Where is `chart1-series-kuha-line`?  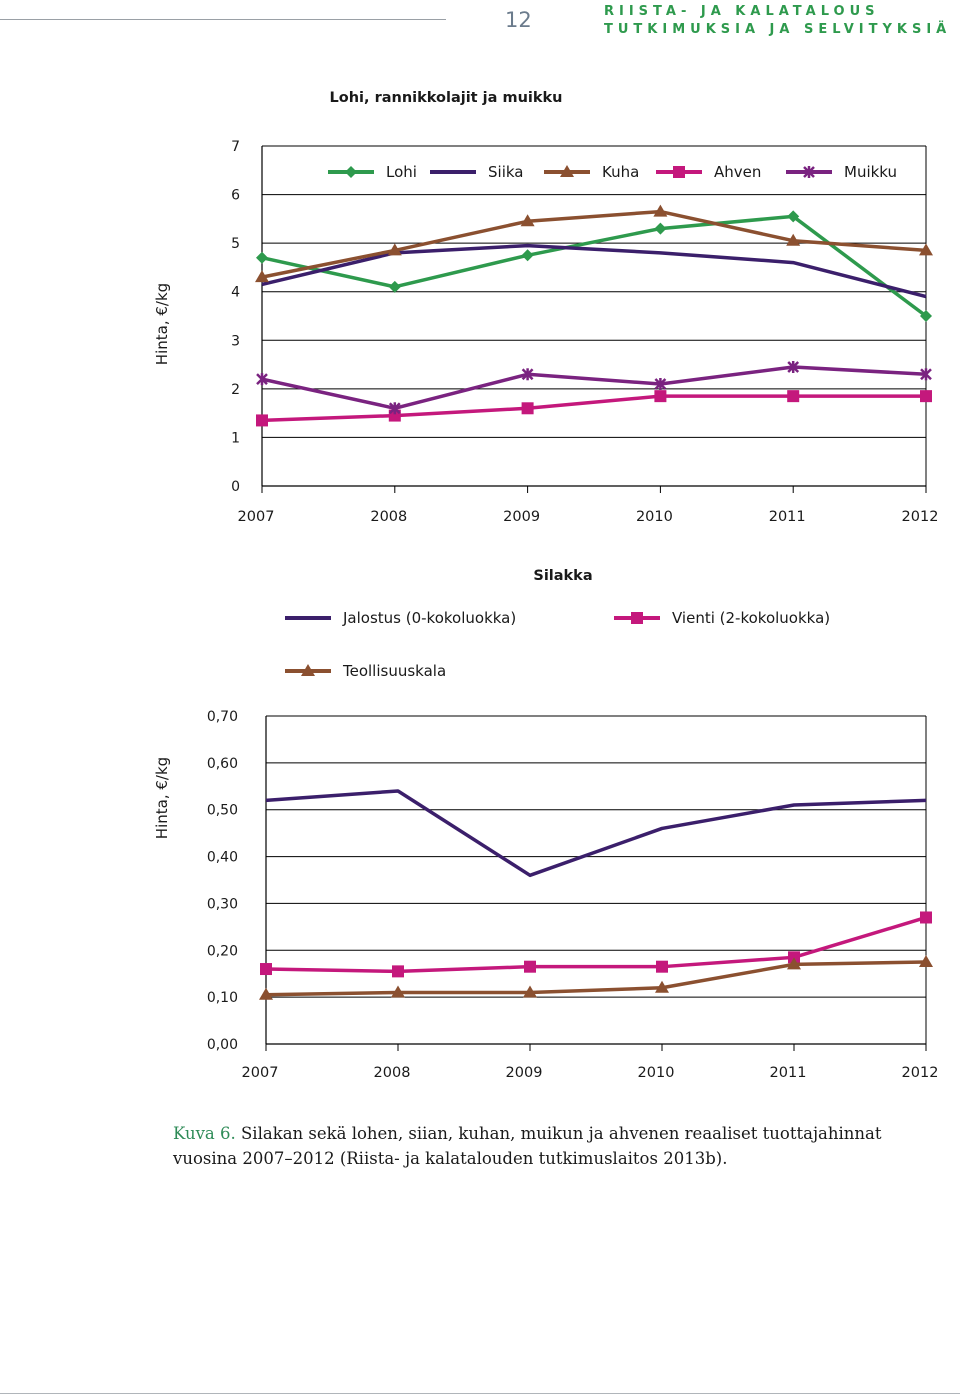 chart1-series-kuha-line is located at coordinates (594, 244).